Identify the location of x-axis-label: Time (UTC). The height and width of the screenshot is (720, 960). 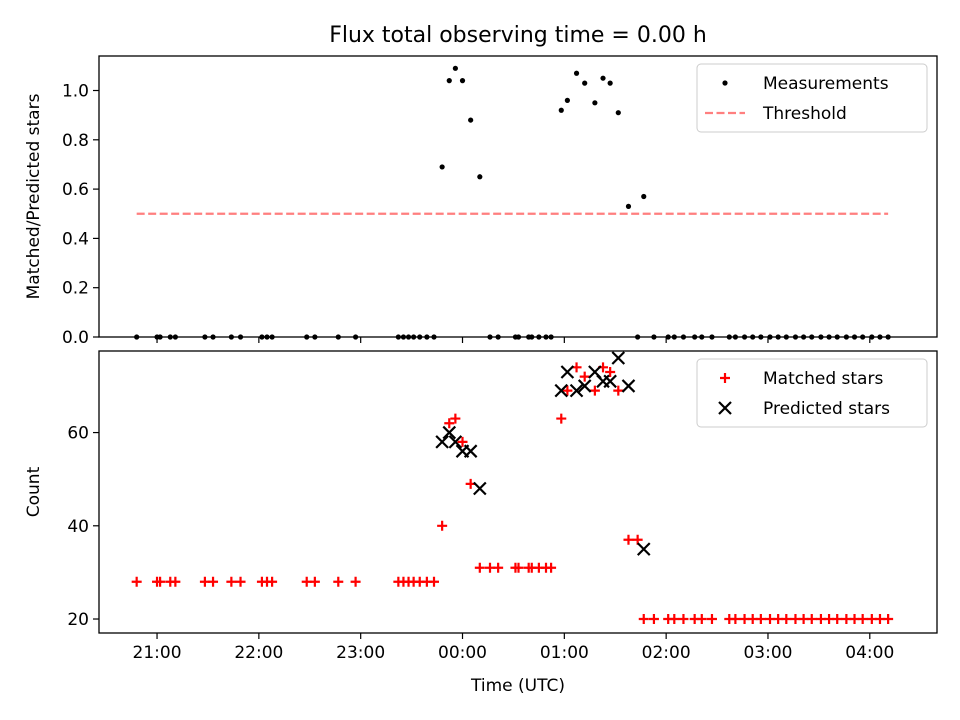
(517, 686).